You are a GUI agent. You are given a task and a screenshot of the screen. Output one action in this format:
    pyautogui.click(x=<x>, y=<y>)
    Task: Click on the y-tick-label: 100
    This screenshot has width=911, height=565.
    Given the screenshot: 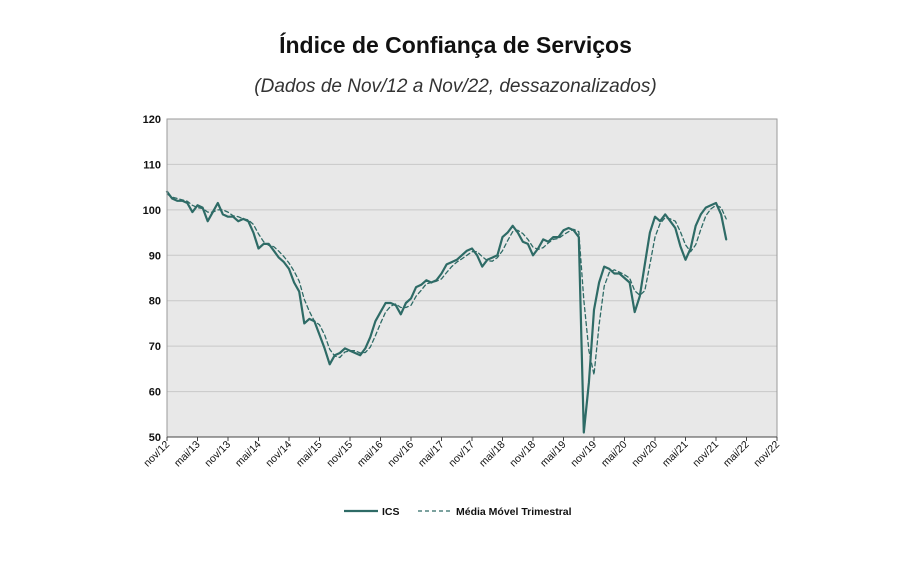 What is the action you would take?
    pyautogui.click(x=152, y=211)
    